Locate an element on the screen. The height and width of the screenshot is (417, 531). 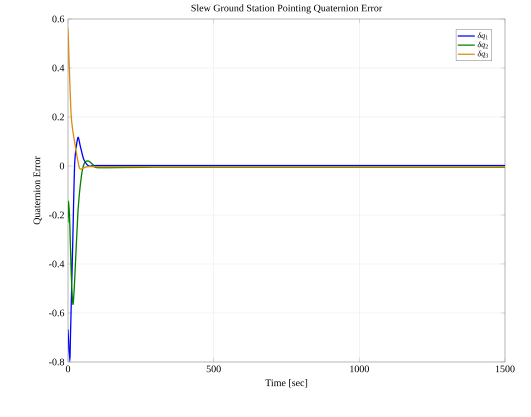
y-tick-label: -0.2 is located at coordinates (56, 215).